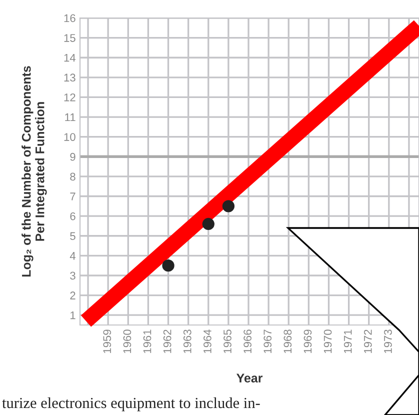  What do you see at coordinates (207, 341) in the screenshot?
I see `x-tick-label: 1964` at bounding box center [207, 341].